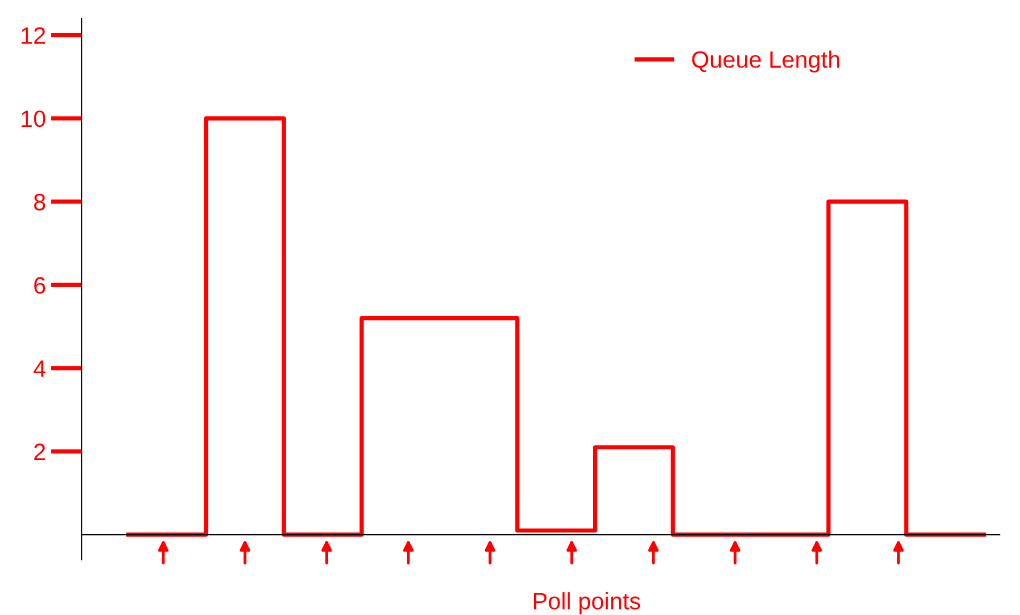 The image size is (1020, 615). What do you see at coordinates (39, 368) in the screenshot?
I see `y-tick-label: 4` at bounding box center [39, 368].